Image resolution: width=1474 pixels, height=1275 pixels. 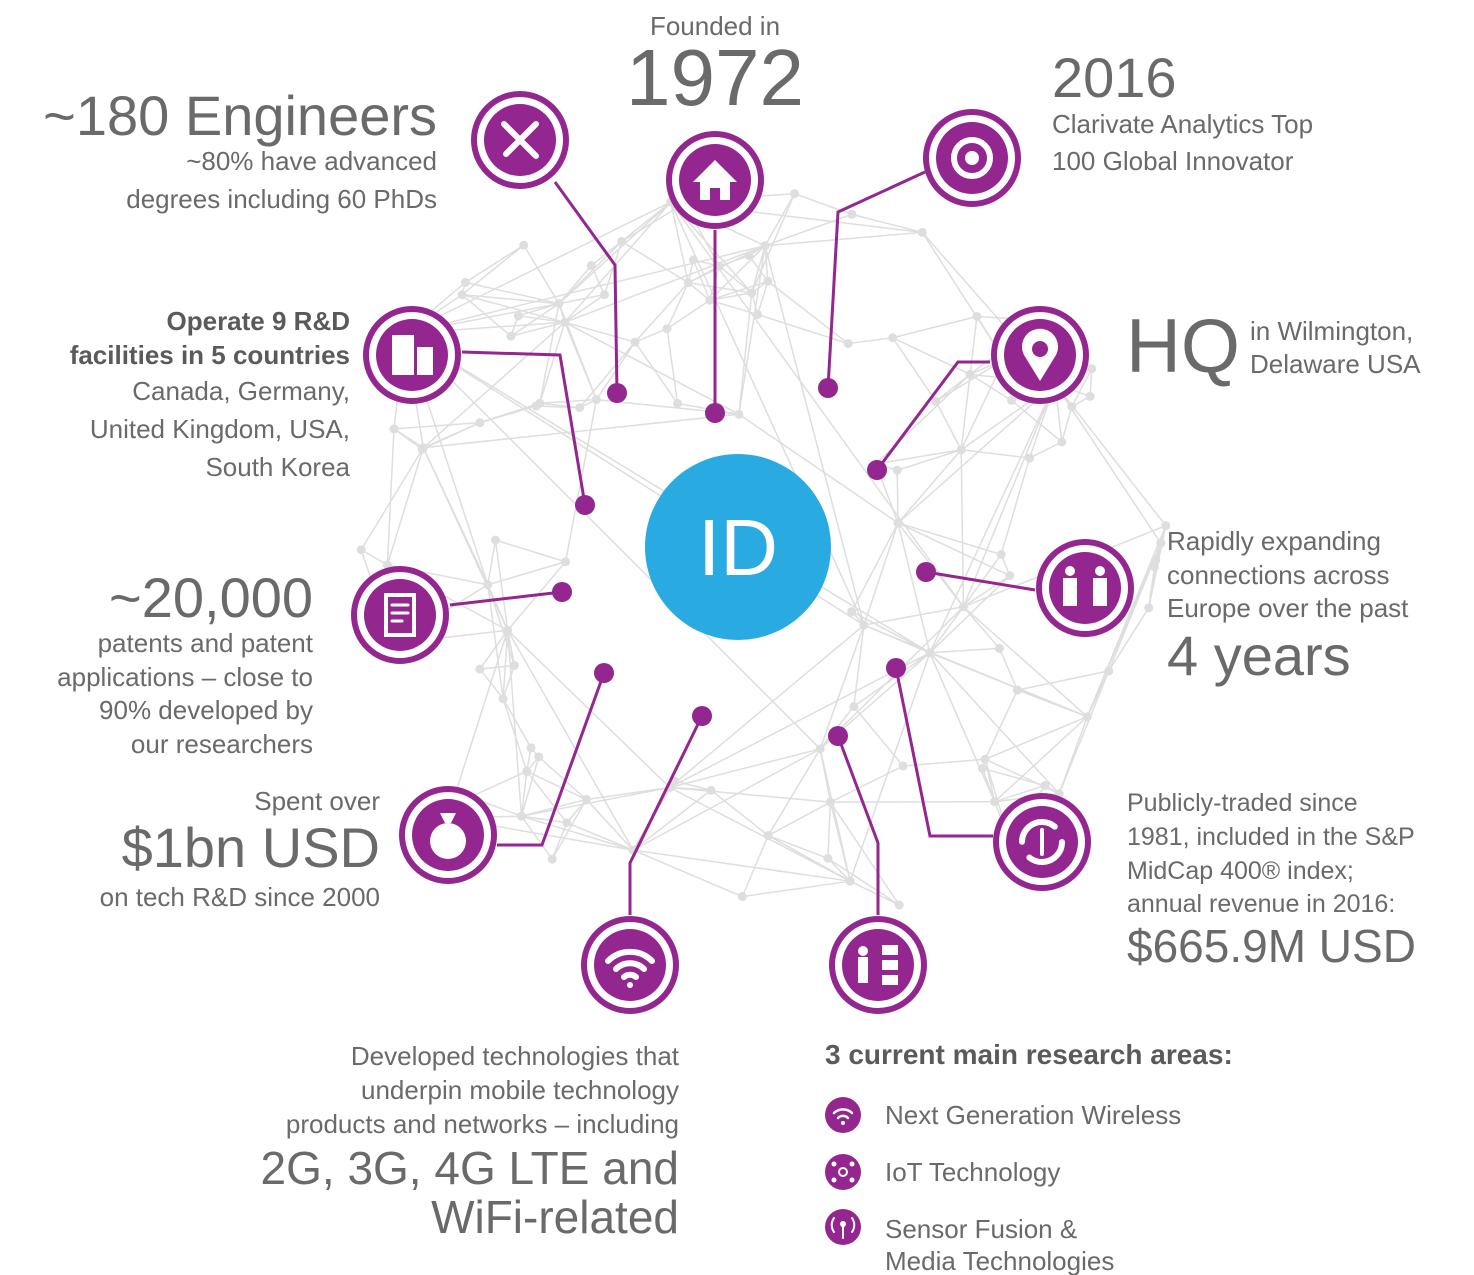 What do you see at coordinates (206, 643) in the screenshot?
I see `patents-line: patents and patent` at bounding box center [206, 643].